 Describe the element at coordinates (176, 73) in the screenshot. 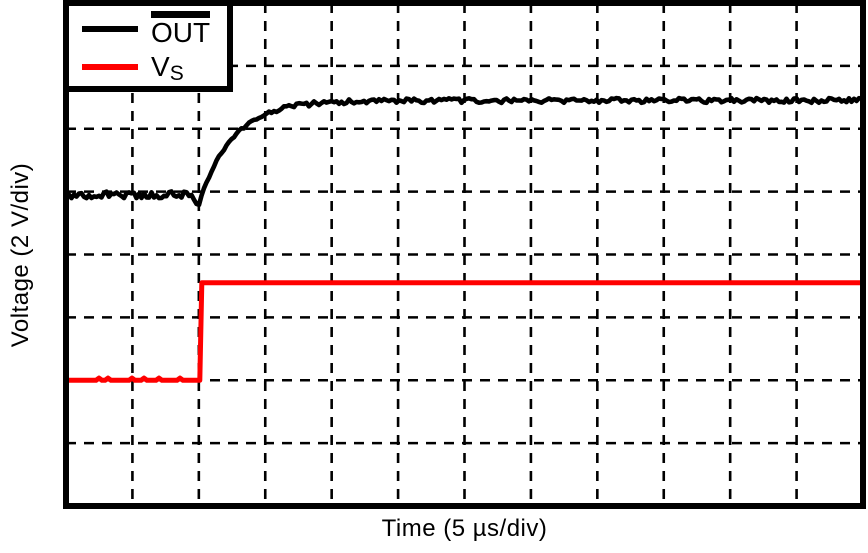

I see `vs-subscript: S` at that location.